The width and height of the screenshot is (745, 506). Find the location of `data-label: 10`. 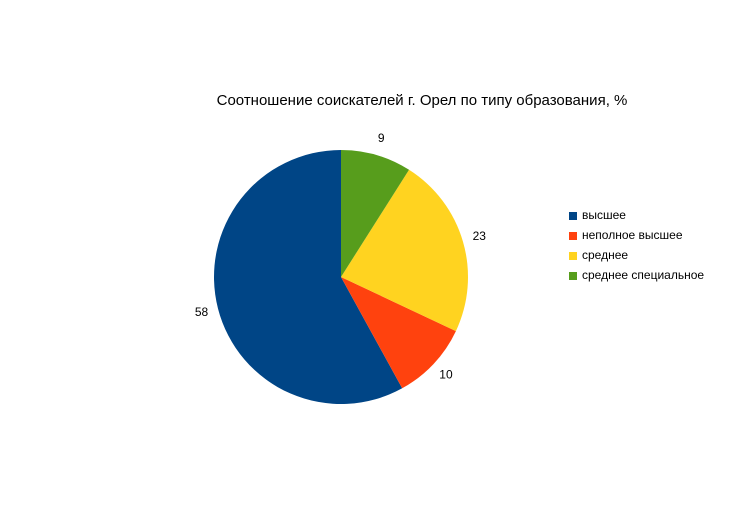

data-label: 10 is located at coordinates (446, 375).